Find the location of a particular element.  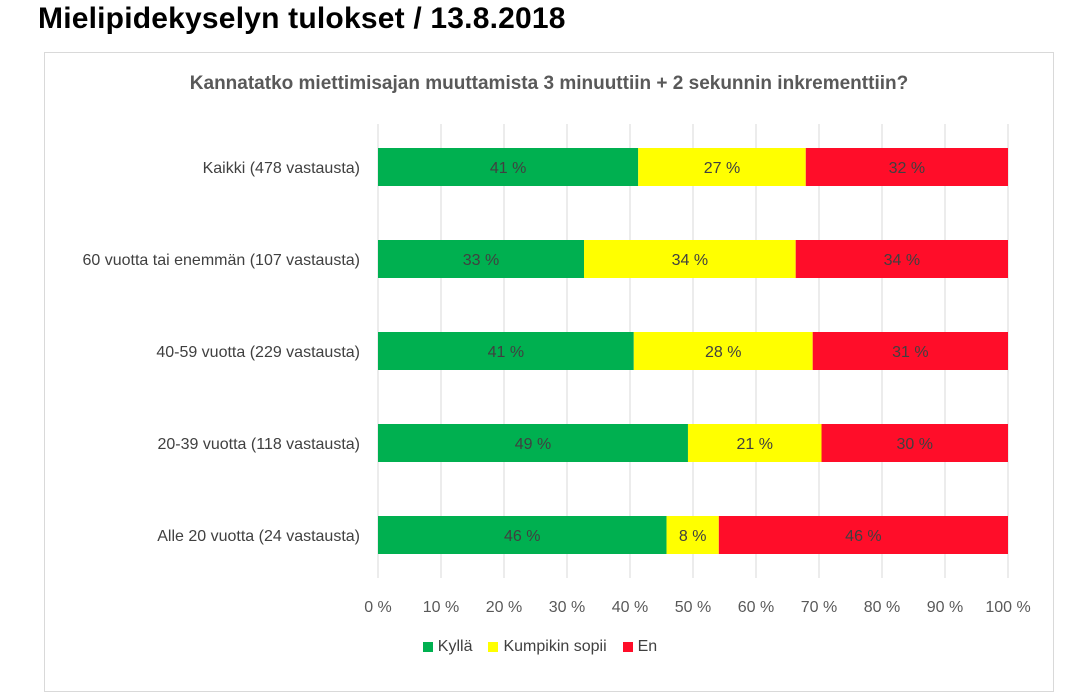

legend-item: Kumpikin sopii is located at coordinates (547, 647).